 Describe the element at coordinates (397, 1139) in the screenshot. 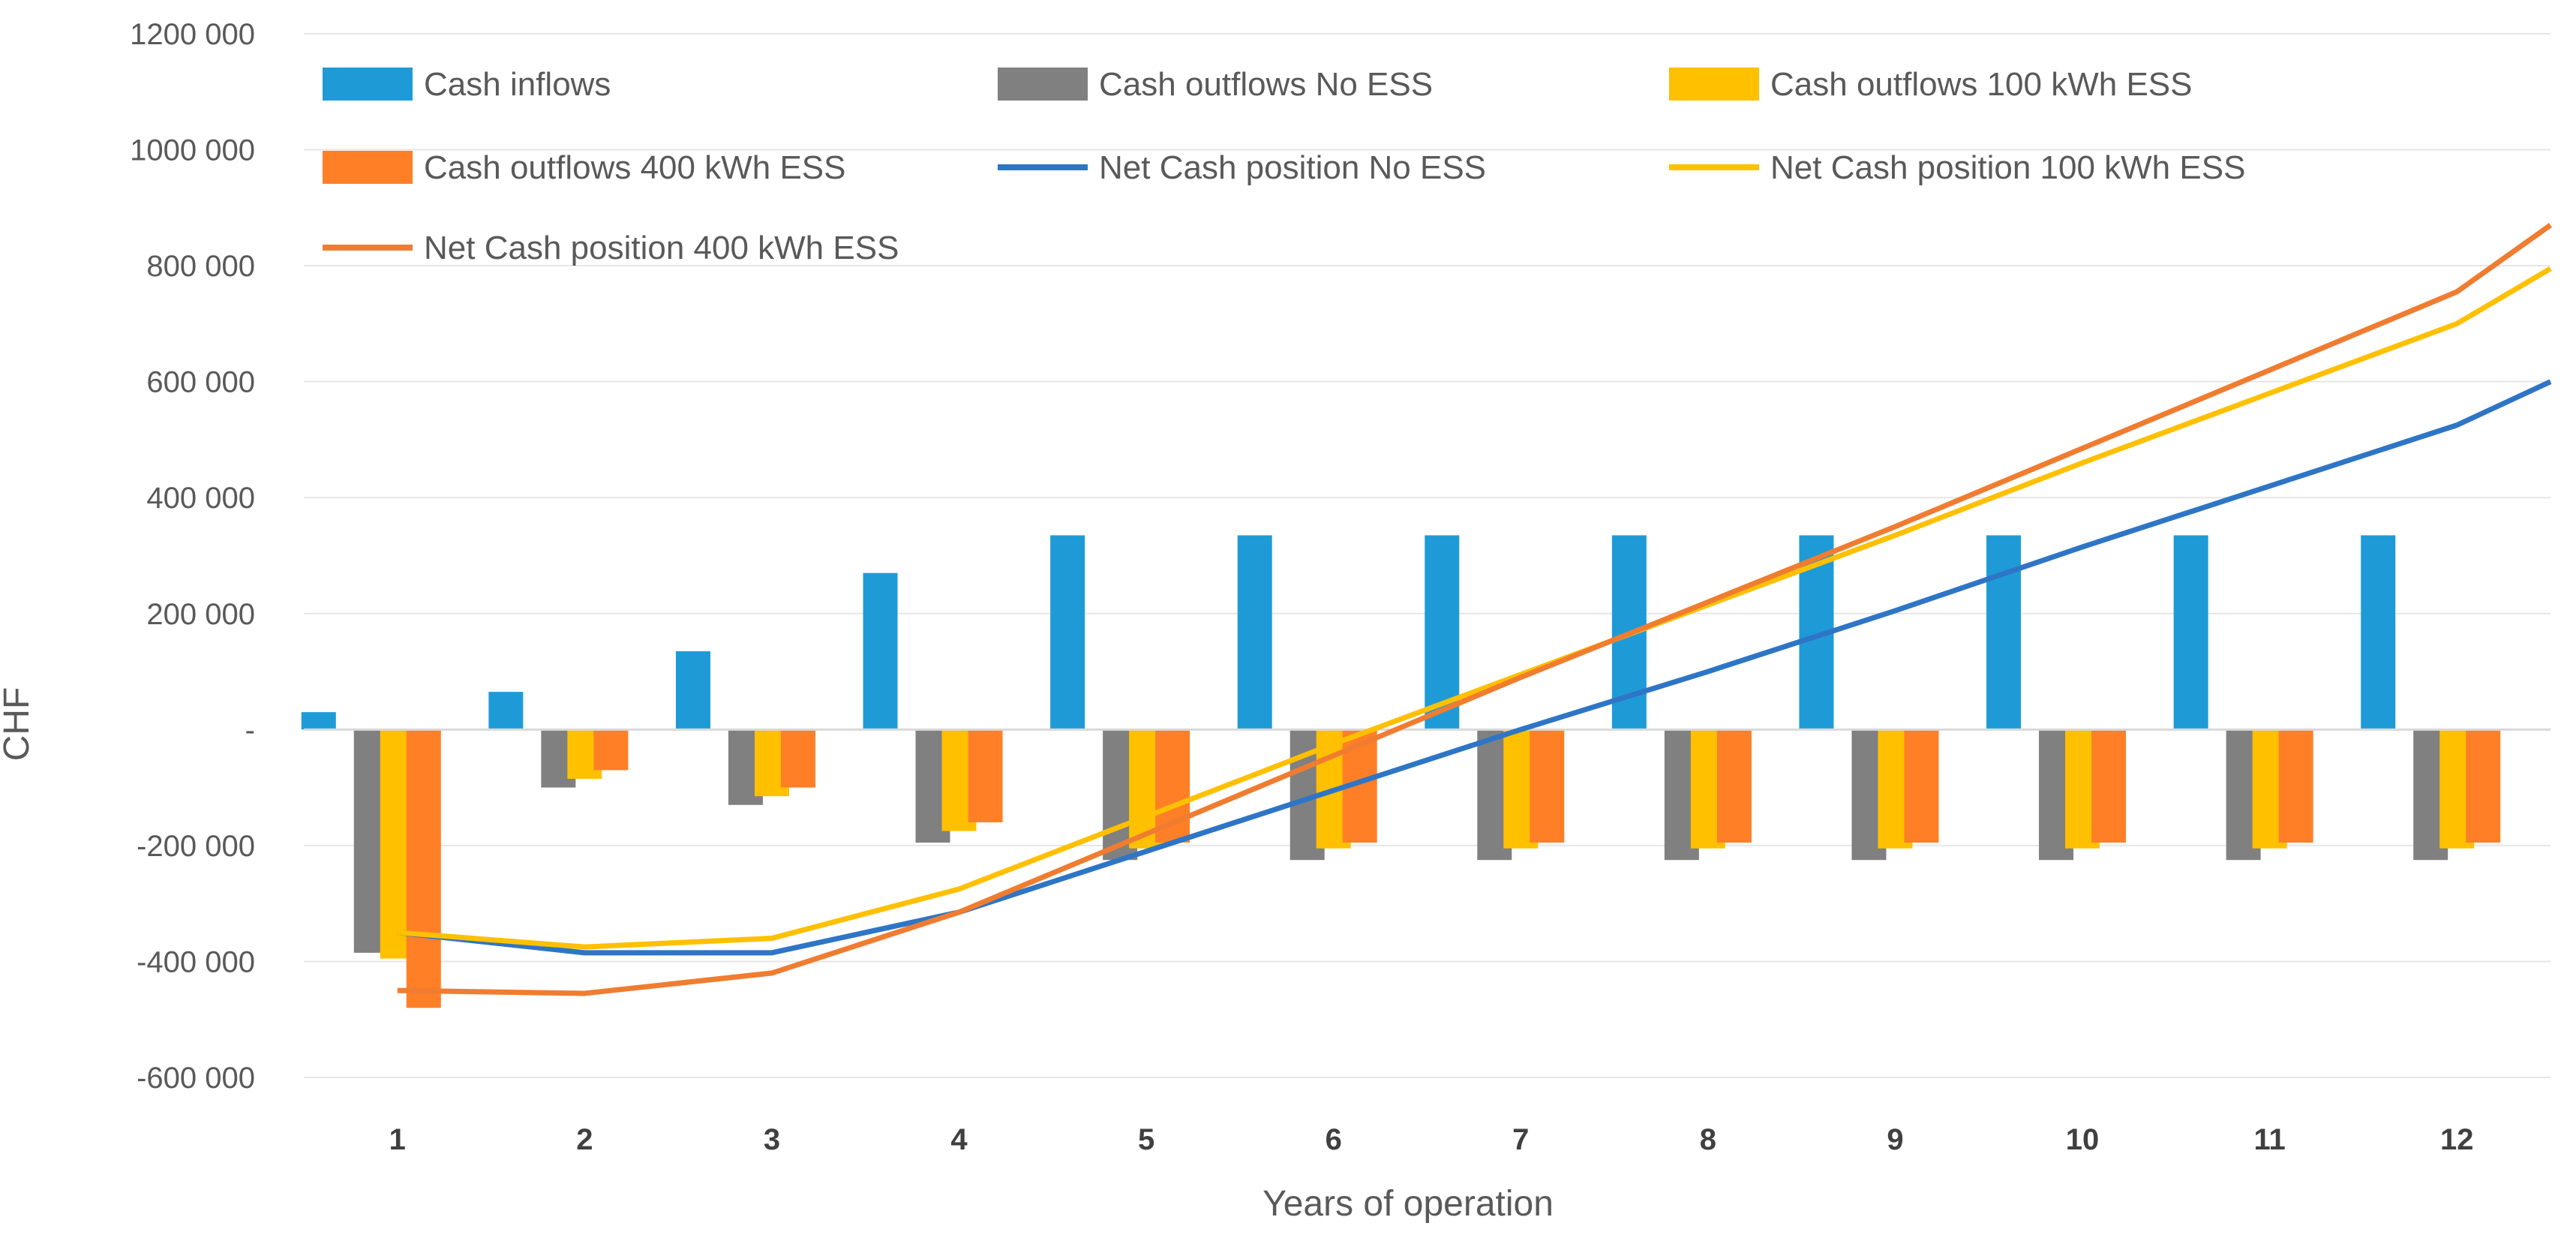

I see `x-tick-label: 1` at that location.